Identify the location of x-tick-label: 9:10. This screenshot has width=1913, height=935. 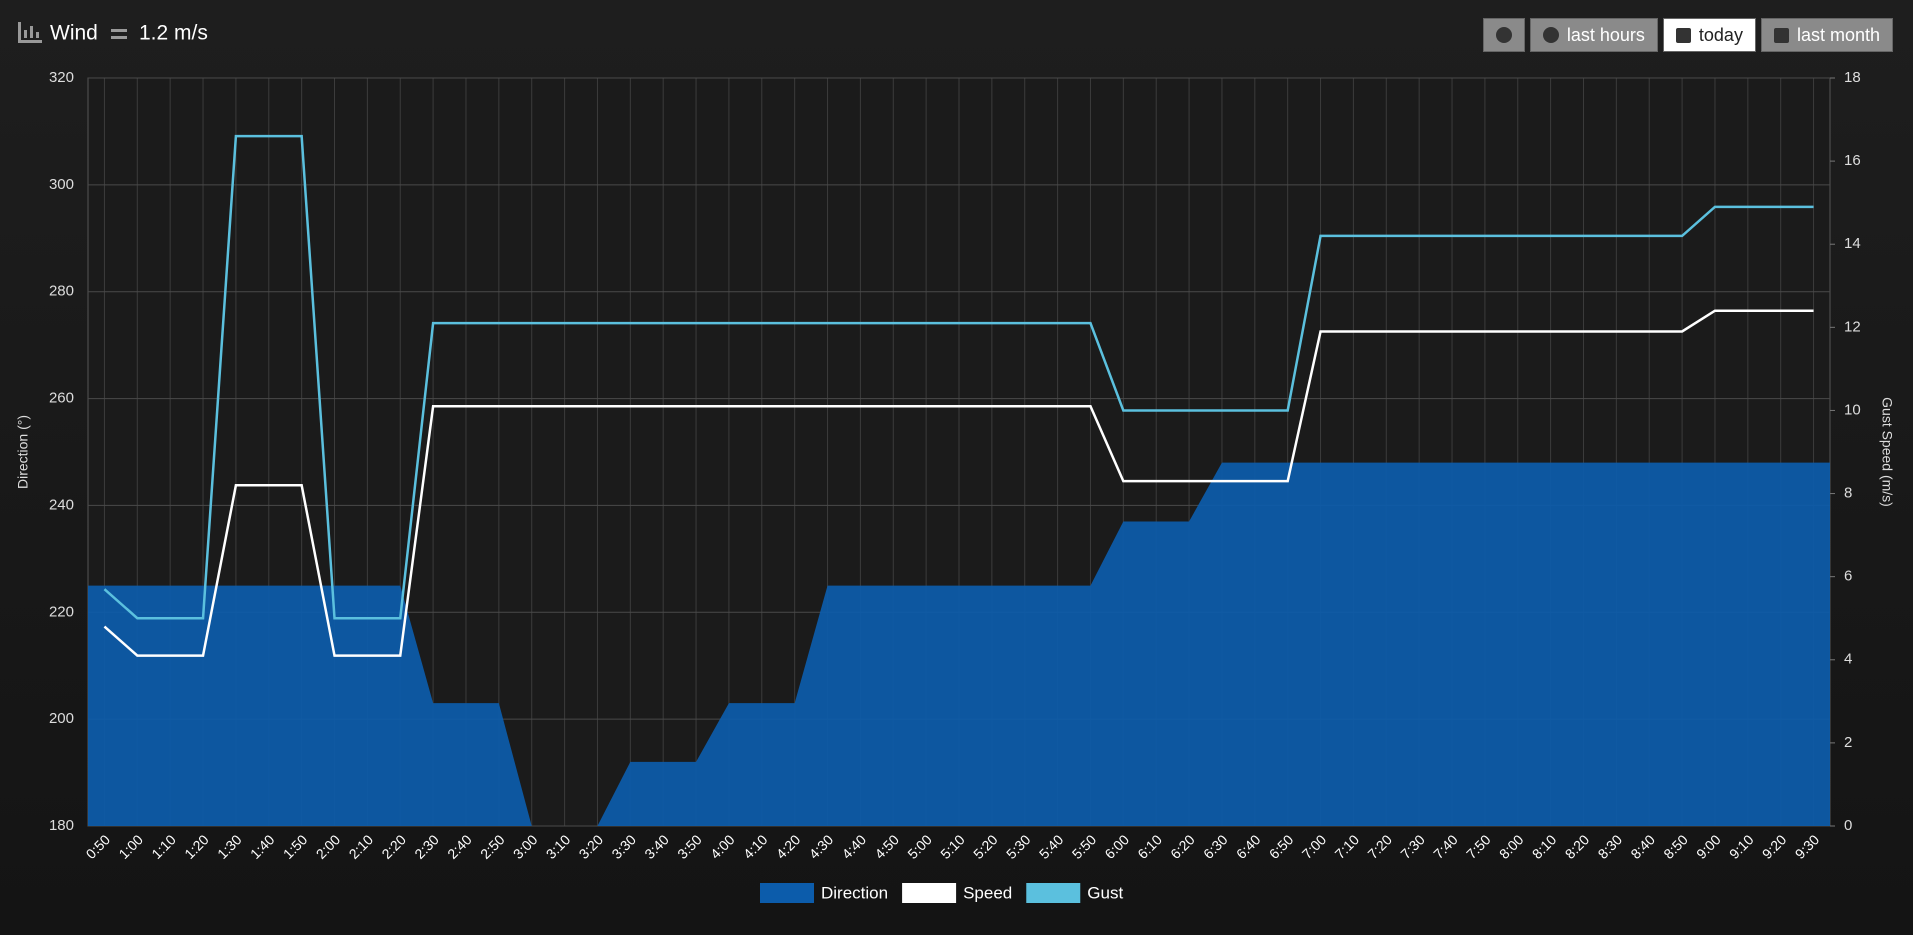
(1741, 846).